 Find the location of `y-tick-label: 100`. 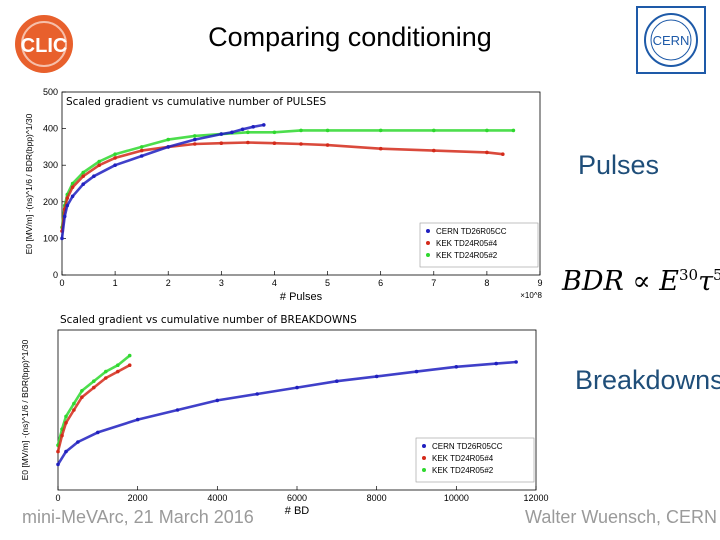

y-tick-label: 100 is located at coordinates (50, 238).